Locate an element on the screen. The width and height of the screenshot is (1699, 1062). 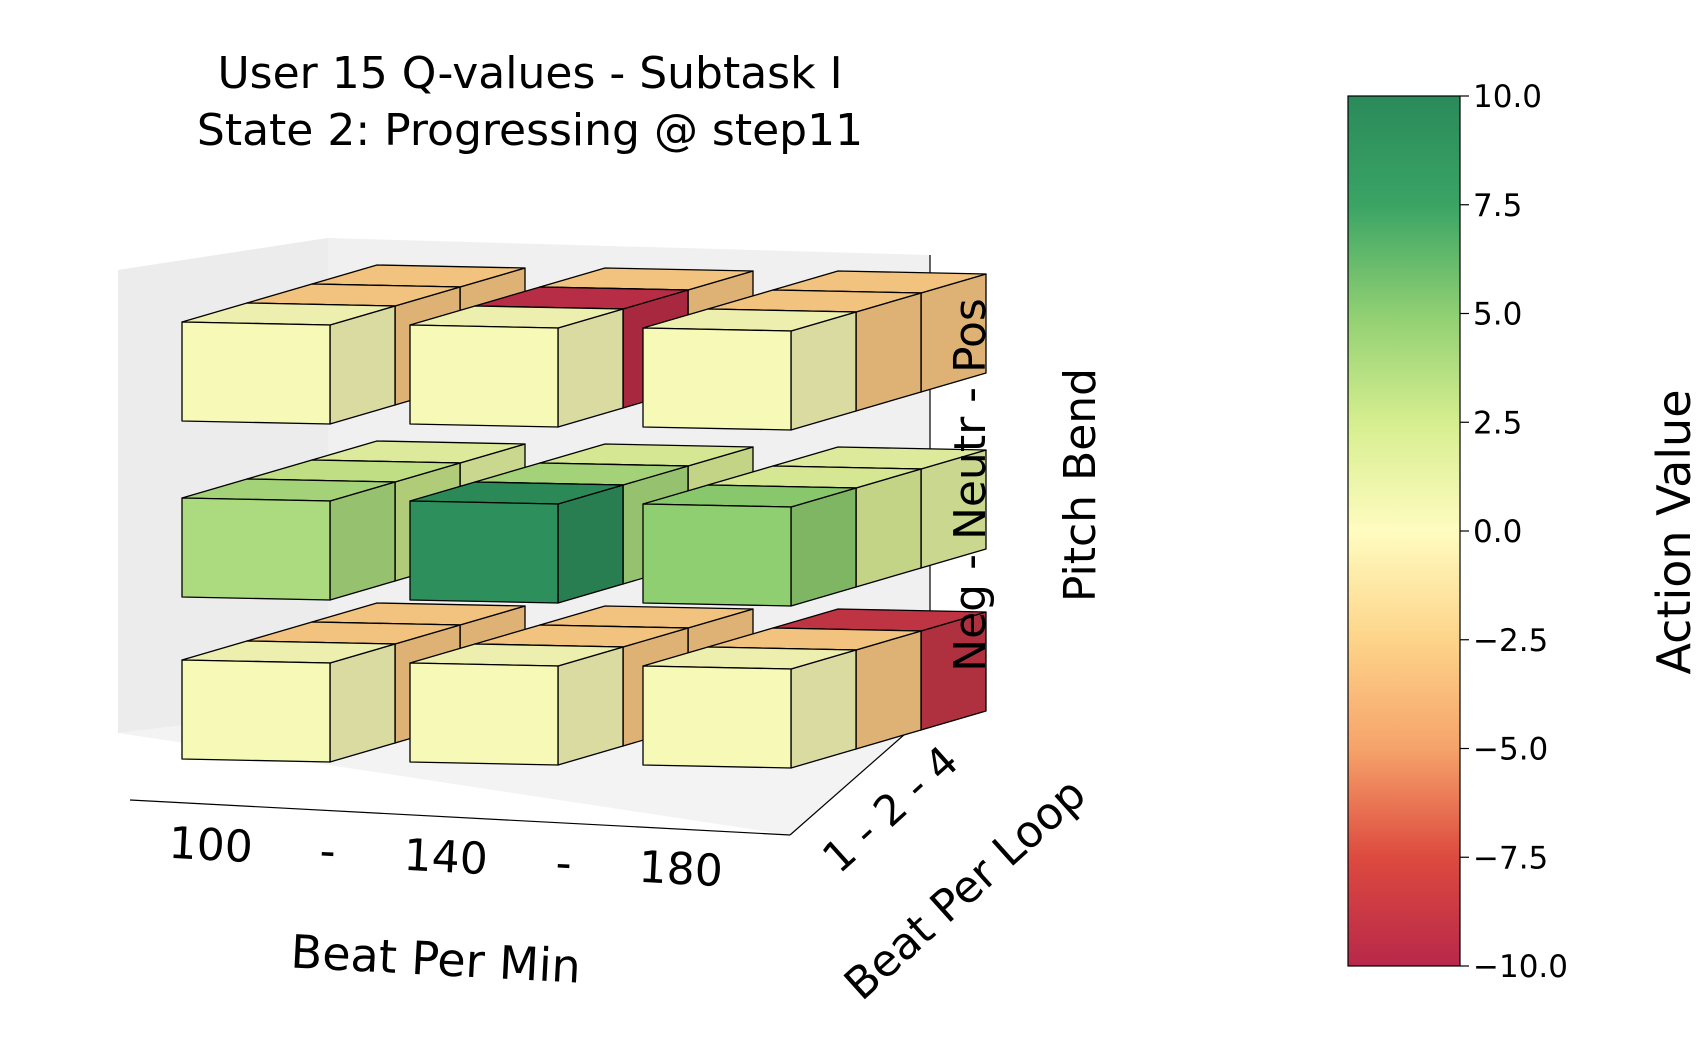
colorbar-tick-label: 7.5 is located at coordinates (1497, 206).